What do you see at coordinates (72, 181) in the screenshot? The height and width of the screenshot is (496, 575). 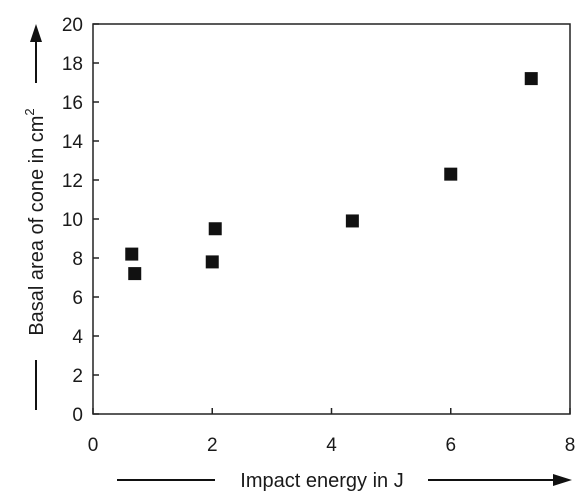 I see `y-tick-label: 12` at bounding box center [72, 181].